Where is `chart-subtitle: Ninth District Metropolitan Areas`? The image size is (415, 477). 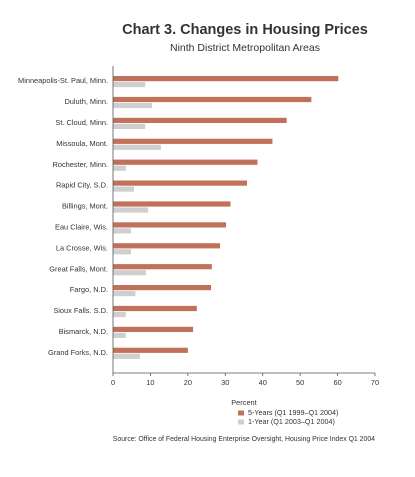
chart-subtitle: Ninth District Metropolitan Areas is located at coordinates (245, 48).